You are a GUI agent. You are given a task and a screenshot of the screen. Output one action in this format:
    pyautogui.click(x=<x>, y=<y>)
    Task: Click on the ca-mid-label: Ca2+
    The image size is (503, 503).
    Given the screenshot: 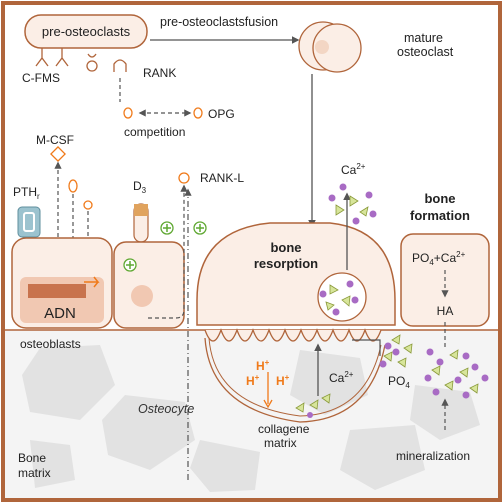 What is the action you would take?
    pyautogui.click(x=341, y=377)
    